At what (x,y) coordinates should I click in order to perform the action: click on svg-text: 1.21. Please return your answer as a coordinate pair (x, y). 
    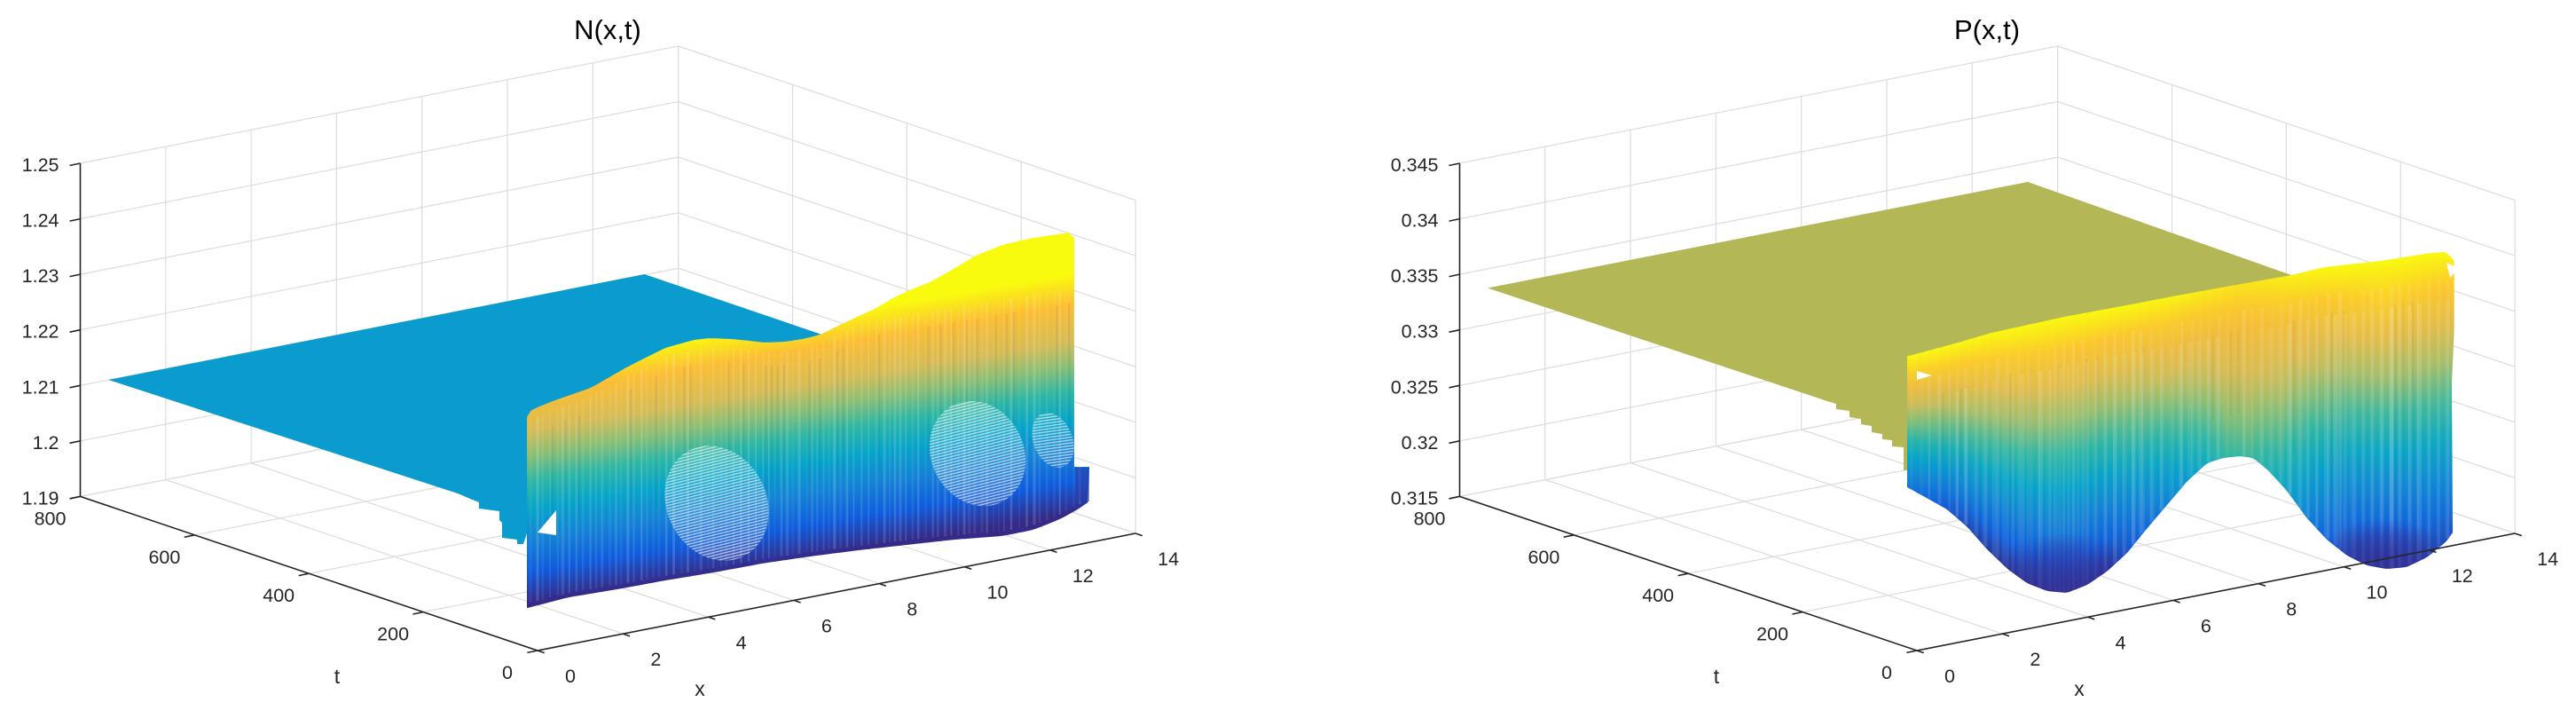
    Looking at the image, I should click on (40, 387).